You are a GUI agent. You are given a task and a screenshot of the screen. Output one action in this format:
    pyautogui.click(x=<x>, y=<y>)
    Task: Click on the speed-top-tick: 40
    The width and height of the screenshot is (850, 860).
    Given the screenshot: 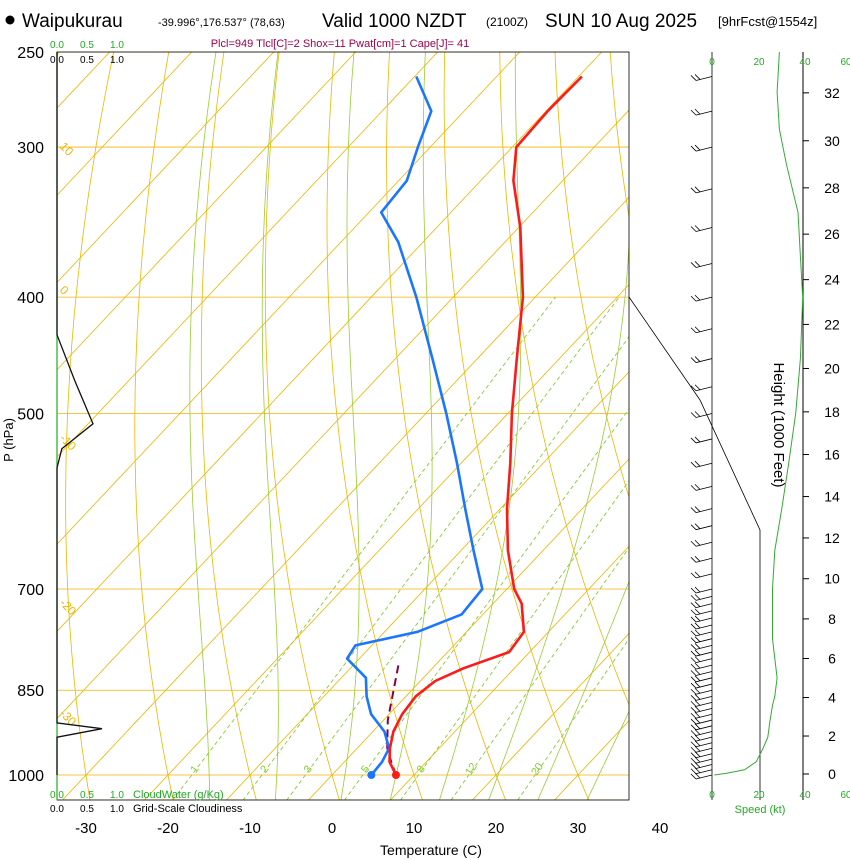 What is the action you would take?
    pyautogui.click(x=805, y=62)
    